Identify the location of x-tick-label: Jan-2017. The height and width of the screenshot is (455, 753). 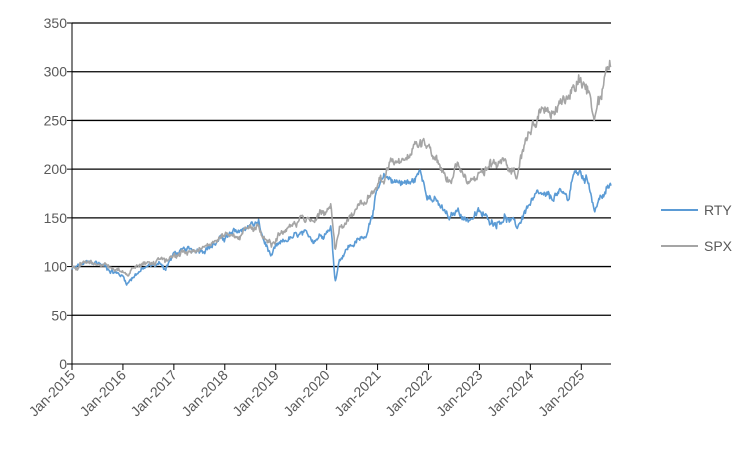
(153, 393).